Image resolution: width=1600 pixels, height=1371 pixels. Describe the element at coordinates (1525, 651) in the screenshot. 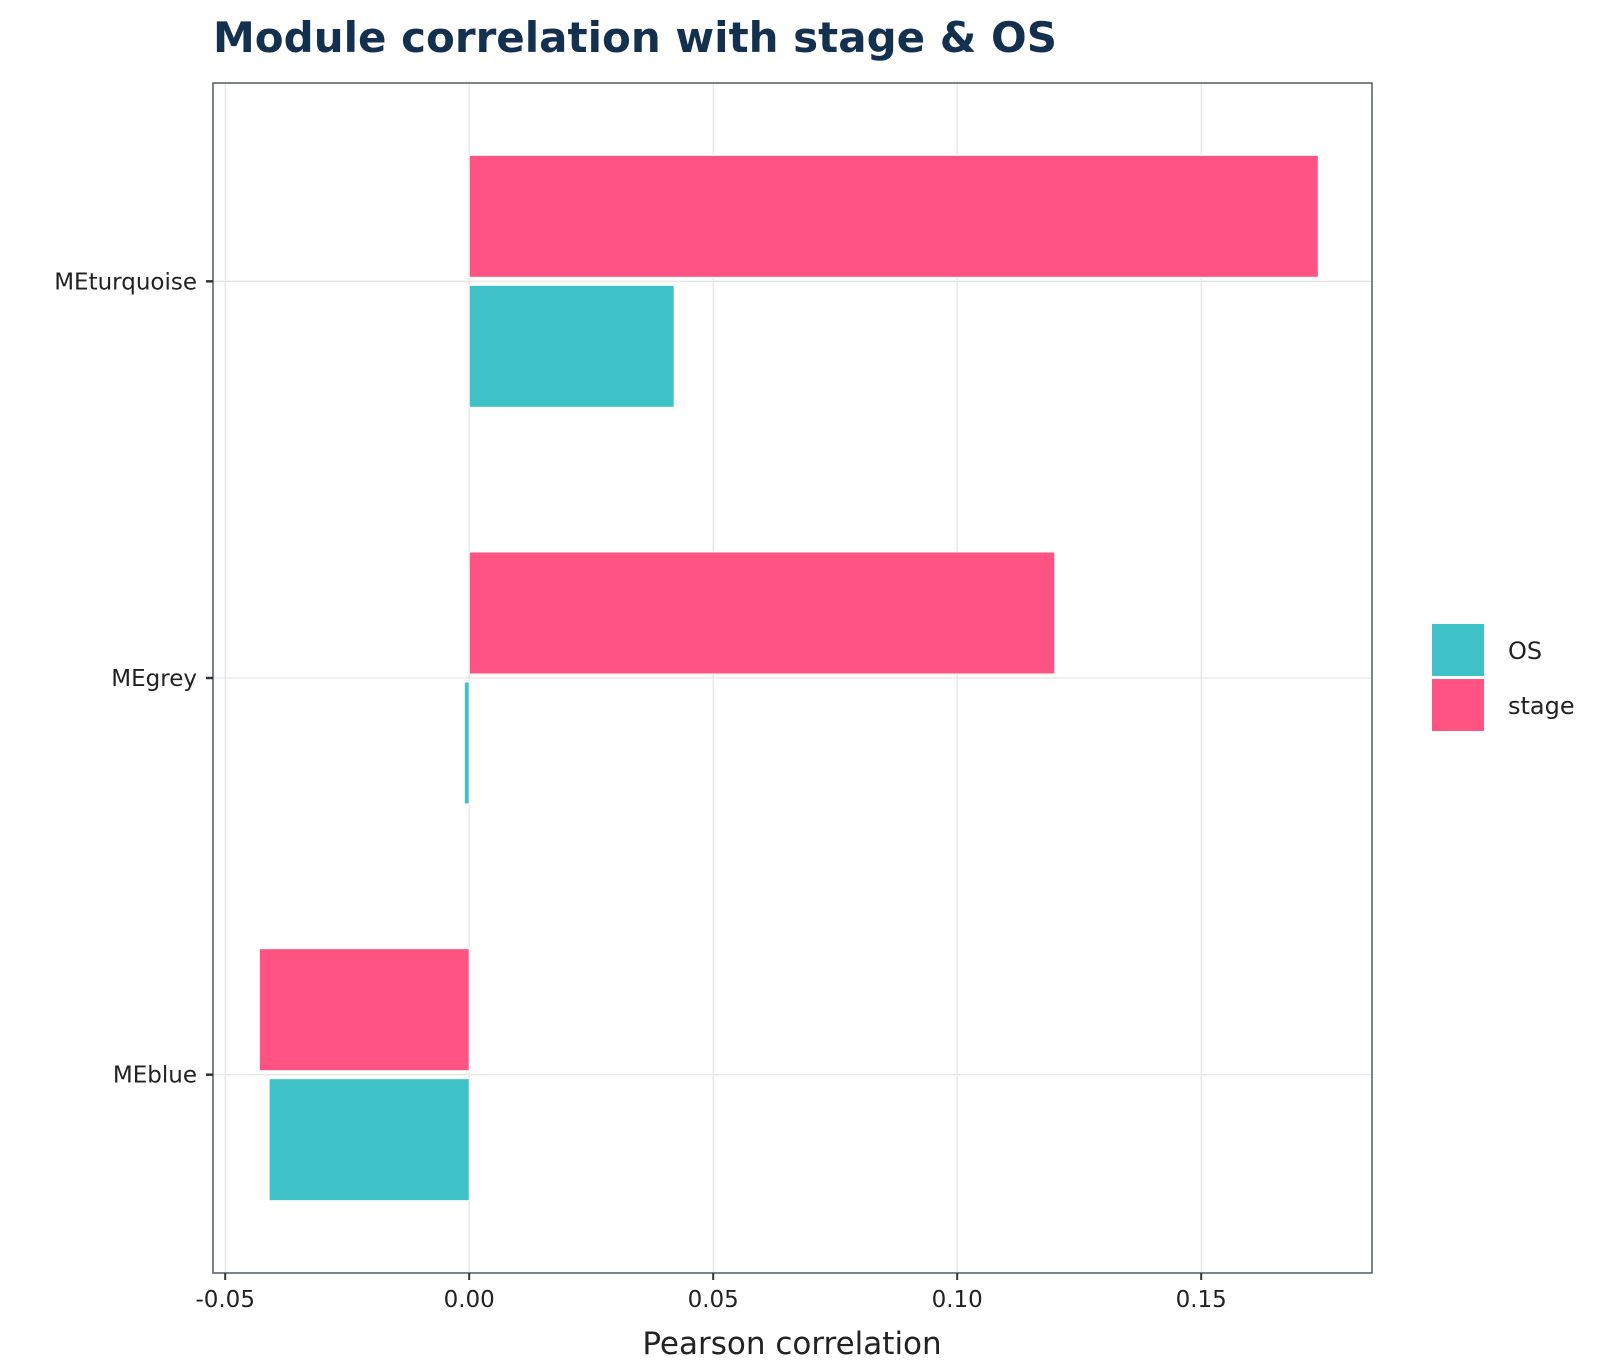

I see `legend-label-os: OS` at that location.